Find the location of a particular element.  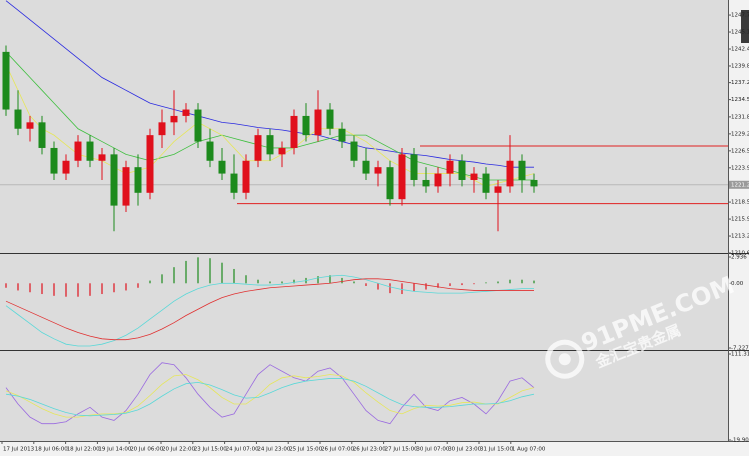

x-tick-label: 26 Jul 23:00 is located at coordinates (369, 450).